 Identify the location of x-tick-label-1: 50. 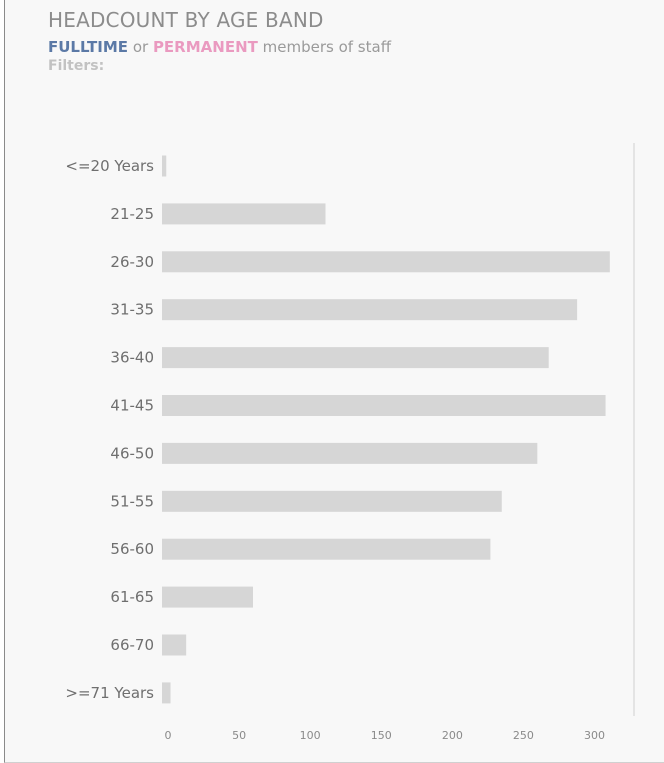
(239, 735).